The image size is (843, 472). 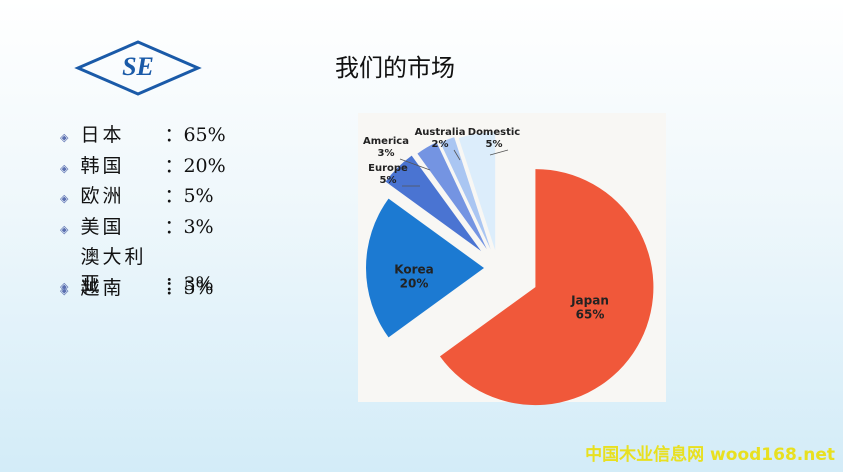 I want to click on watermark: 中国木业信息网 wood168.net, so click(x=710, y=454).